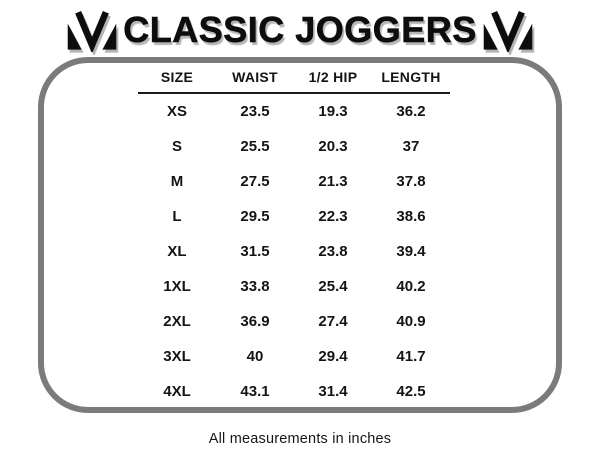  I want to click on table-row-1xl: 1XL 33.8 25.4 40.2, so click(294, 286).